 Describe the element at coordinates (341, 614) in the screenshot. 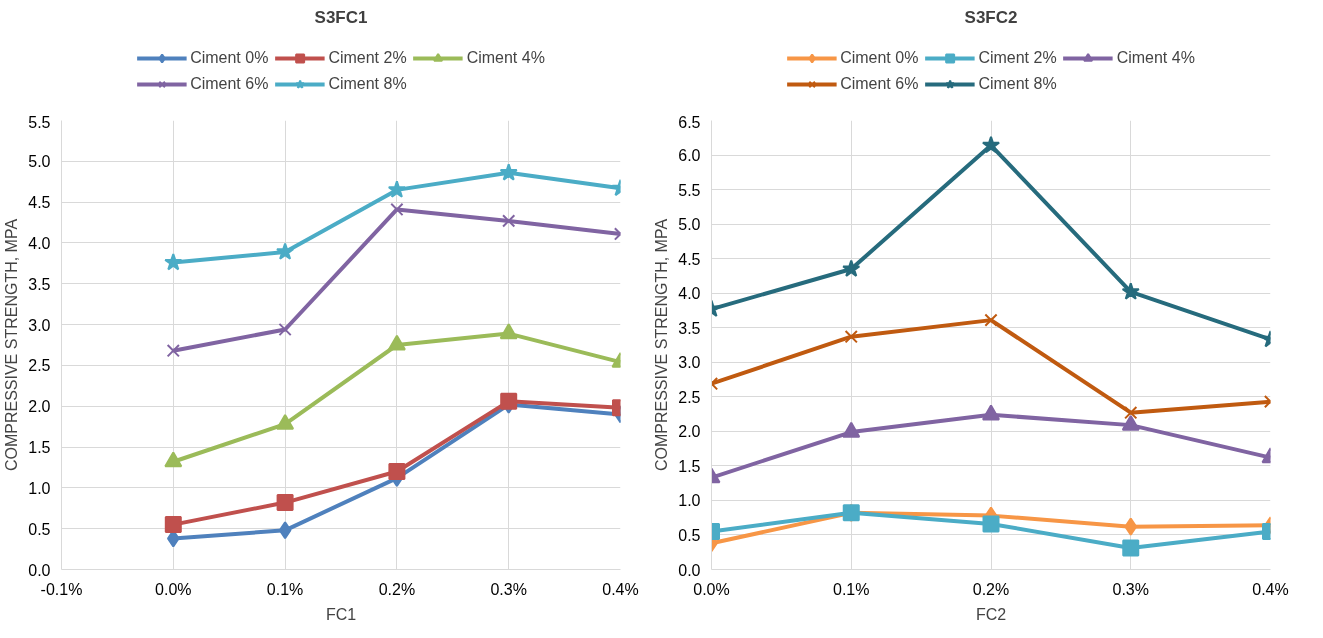

I see `x-axis-title: FC1` at that location.